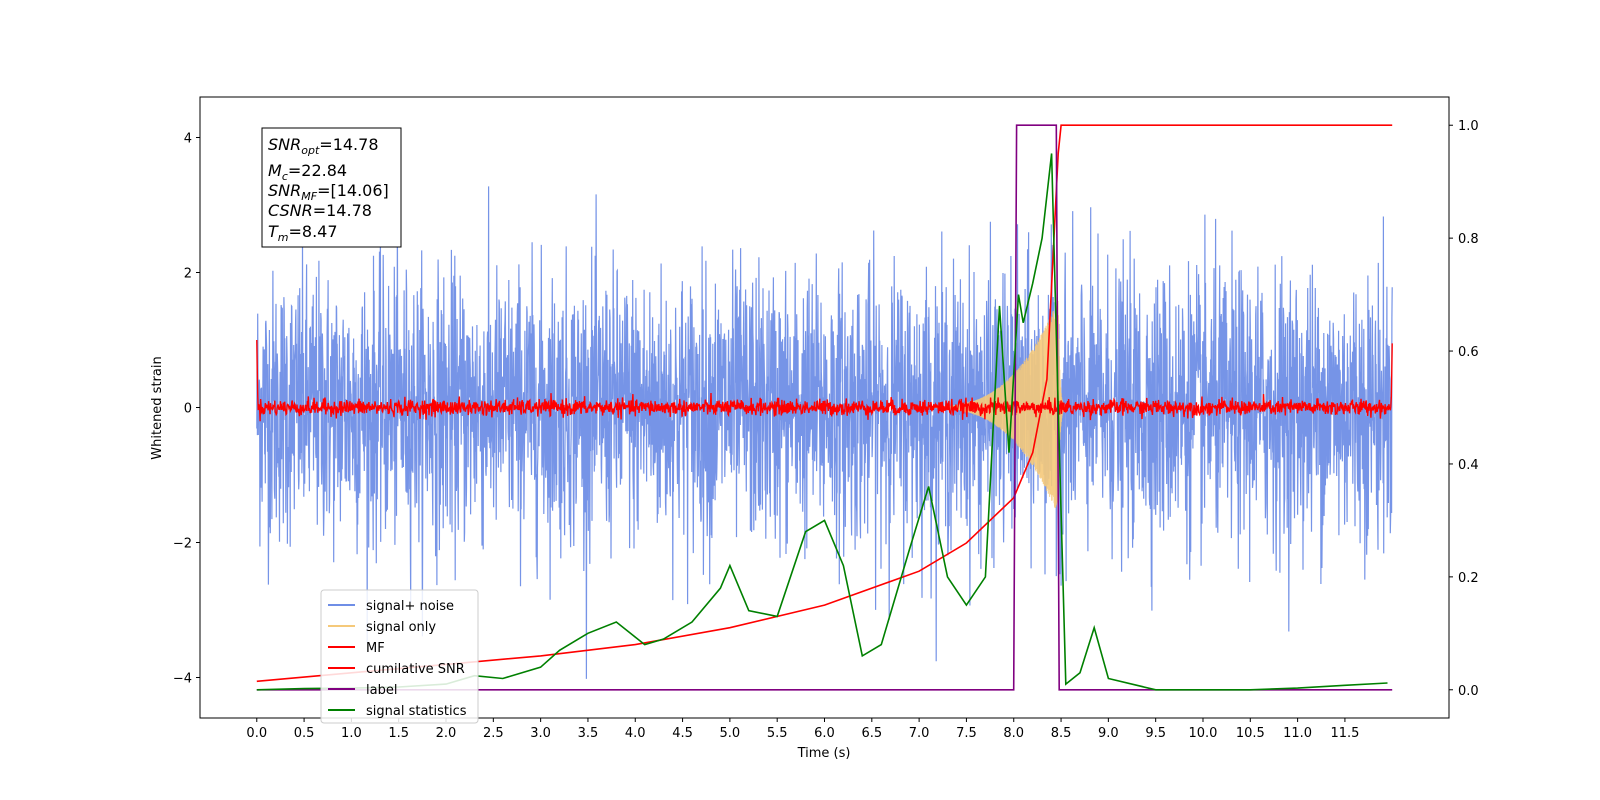  Describe the element at coordinates (777, 733) in the screenshot. I see `x-tick-label: 5.5` at that location.